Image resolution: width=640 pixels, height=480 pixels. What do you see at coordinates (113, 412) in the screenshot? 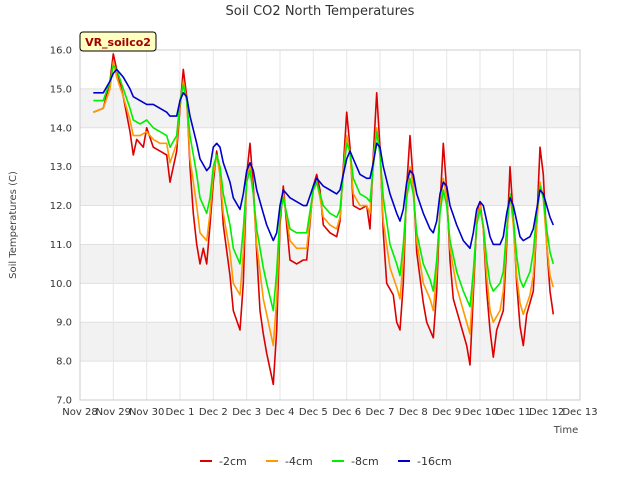
I see `x-tick-label: Nov 29` at bounding box center [113, 412].